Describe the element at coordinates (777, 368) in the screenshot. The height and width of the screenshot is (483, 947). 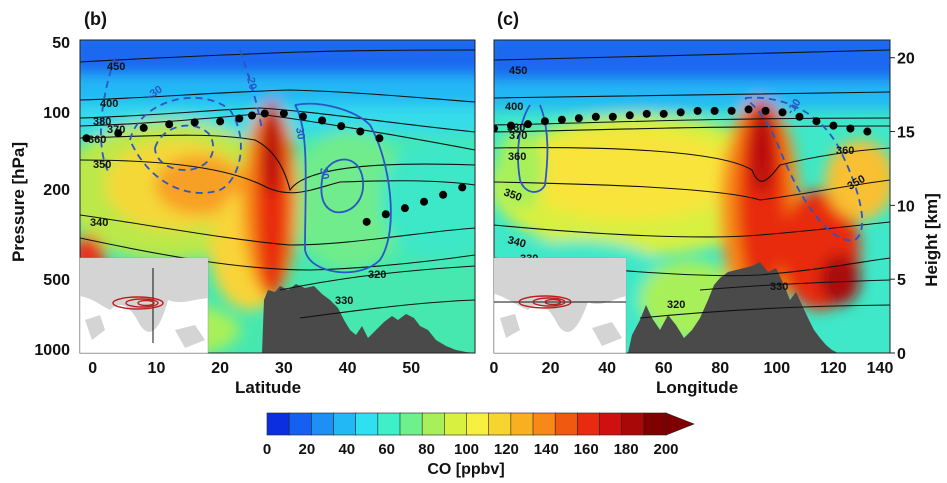
I see `x-tick-label: 100` at that location.